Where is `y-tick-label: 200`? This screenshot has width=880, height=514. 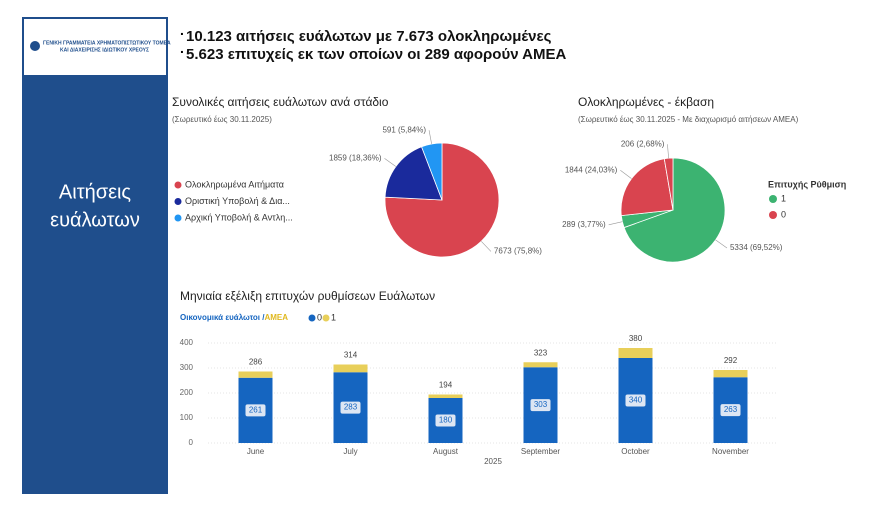
y-tick-label: 200 is located at coordinates (187, 392).